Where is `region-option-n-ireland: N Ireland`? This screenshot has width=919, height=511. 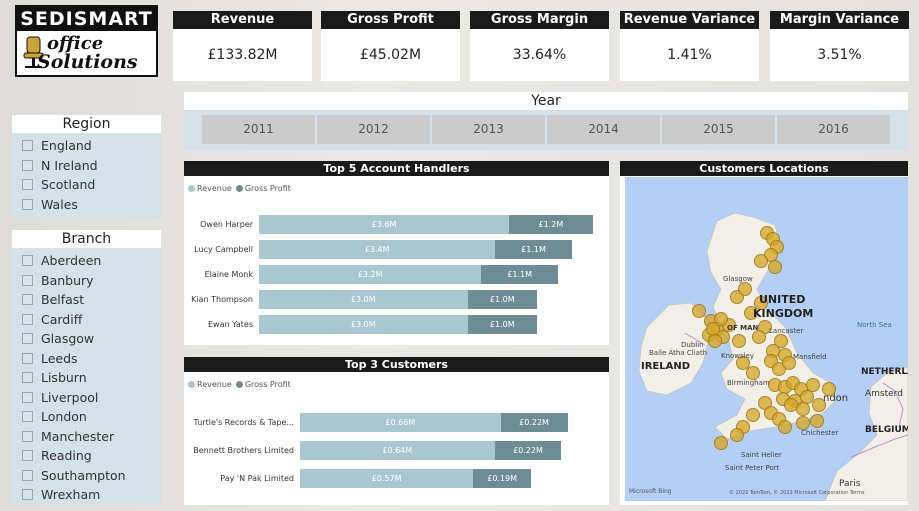 region-option-n-ireland: N Ireland is located at coordinates (86, 166).